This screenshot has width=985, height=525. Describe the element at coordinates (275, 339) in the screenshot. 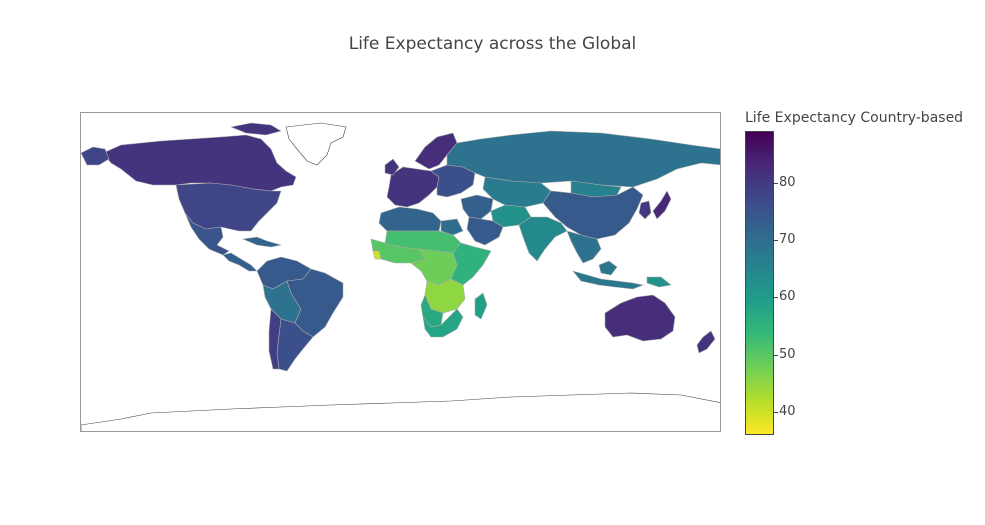

I see `region-chile` at that location.